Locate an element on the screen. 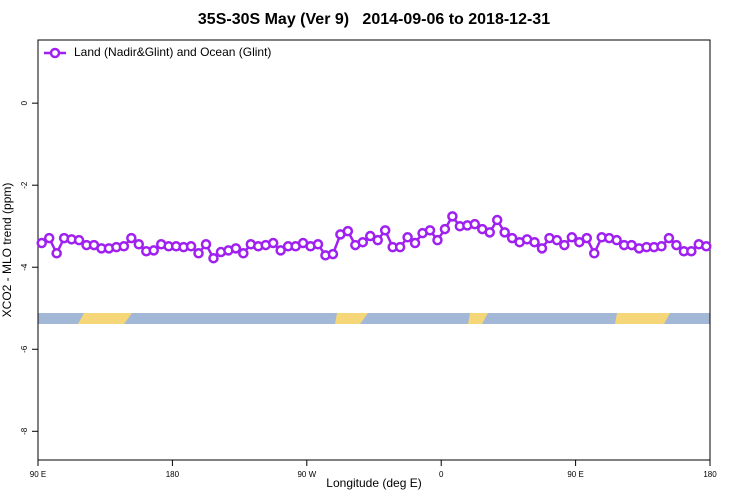 Image resolution: width=750 pixels, height=500 pixels. legend-label: Land (Nadir&Glint) and Ocean (Glint) is located at coordinates (172, 52).